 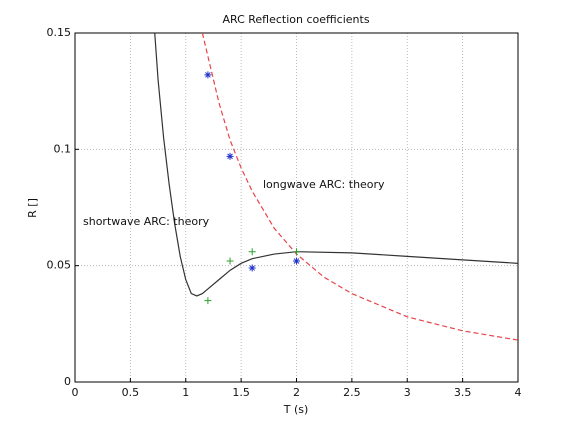 What do you see at coordinates (241, 392) in the screenshot?
I see `x-tick-label: 1.5` at bounding box center [241, 392].